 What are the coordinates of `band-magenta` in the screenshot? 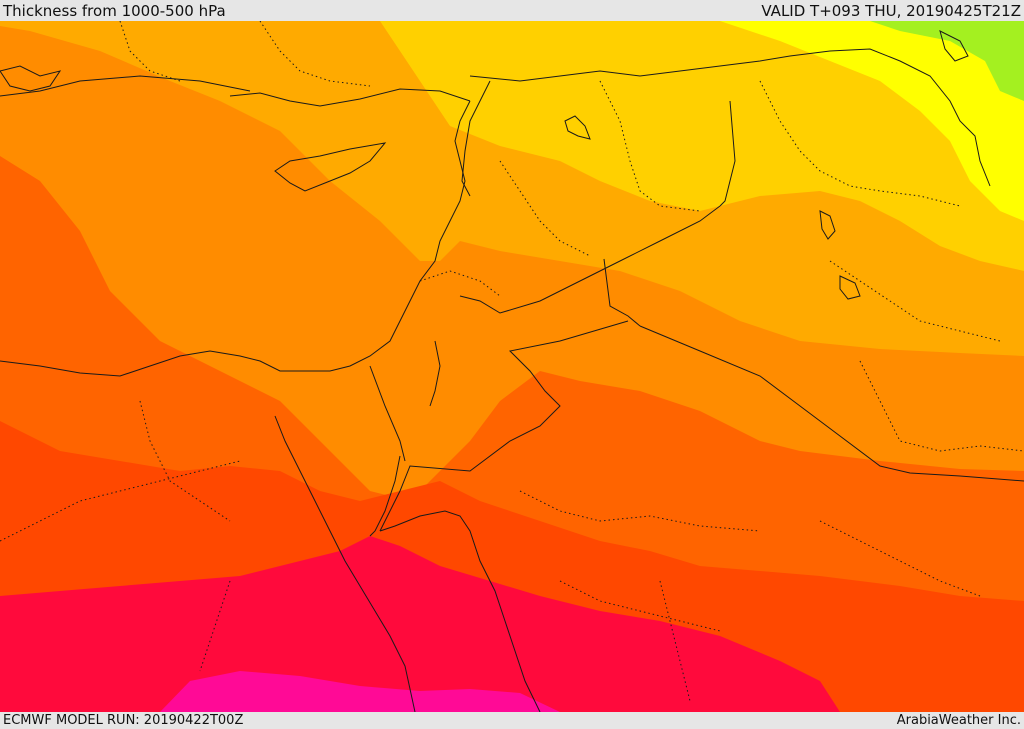 It's located at (360, 691).